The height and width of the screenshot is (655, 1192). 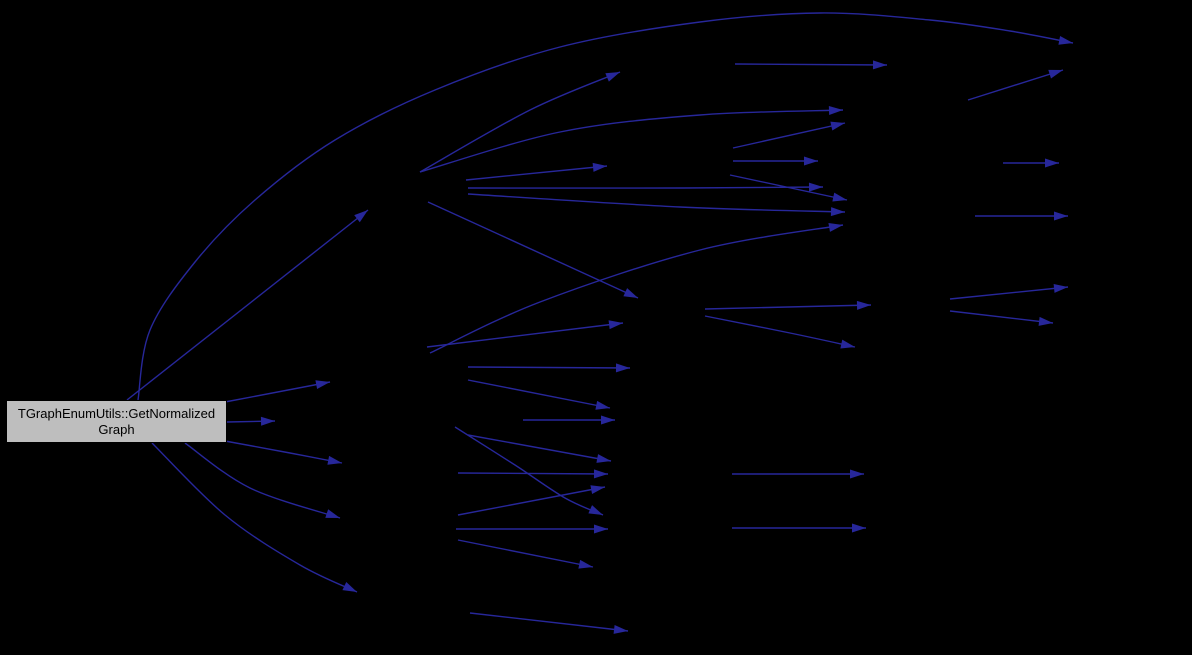 What do you see at coordinates (116, 429) in the screenshot?
I see `graph-node-label-line2: Graph` at bounding box center [116, 429].